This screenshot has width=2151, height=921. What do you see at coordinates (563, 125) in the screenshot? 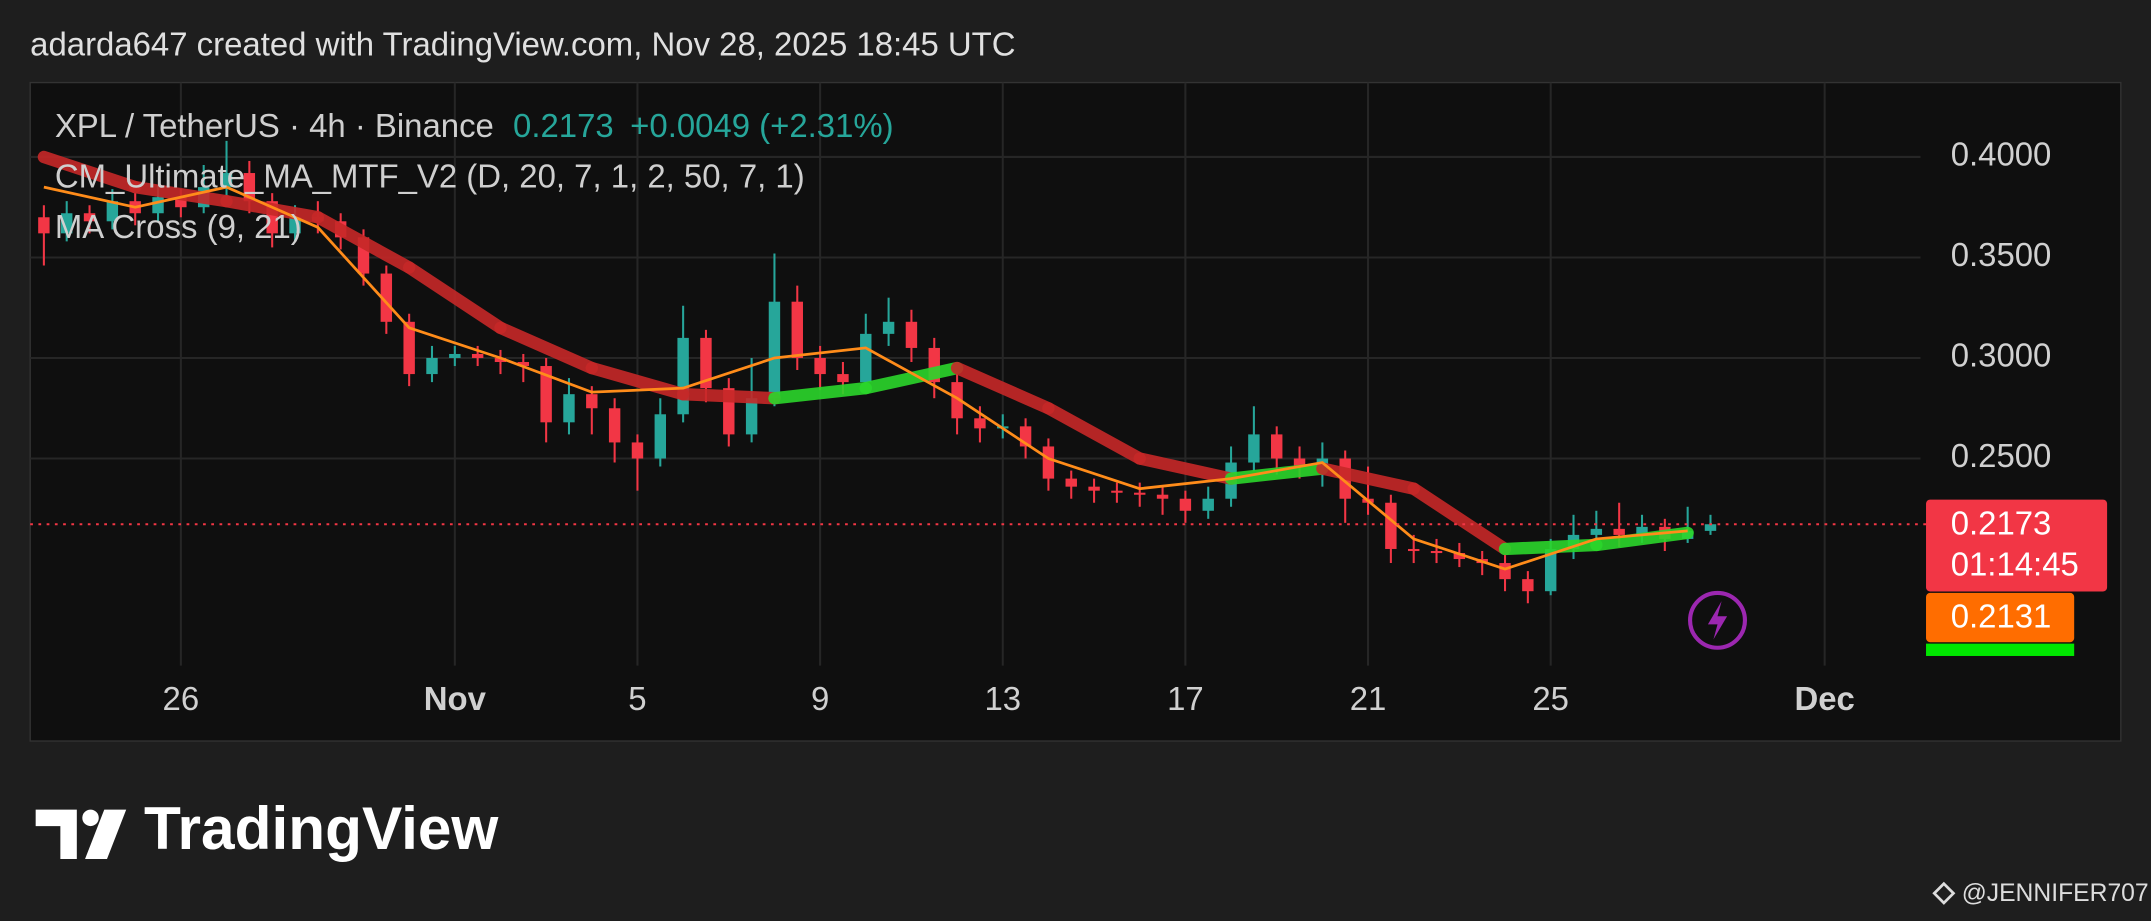
I see `last-price: 0.2173` at bounding box center [563, 125].